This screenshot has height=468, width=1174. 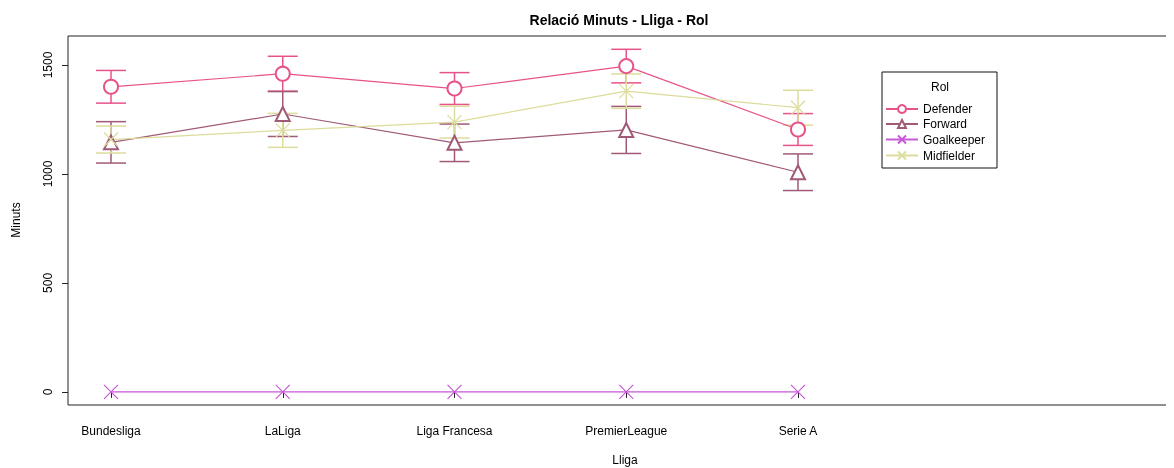 What do you see at coordinates (940, 87) in the screenshot?
I see `legend-title: Rol` at bounding box center [940, 87].